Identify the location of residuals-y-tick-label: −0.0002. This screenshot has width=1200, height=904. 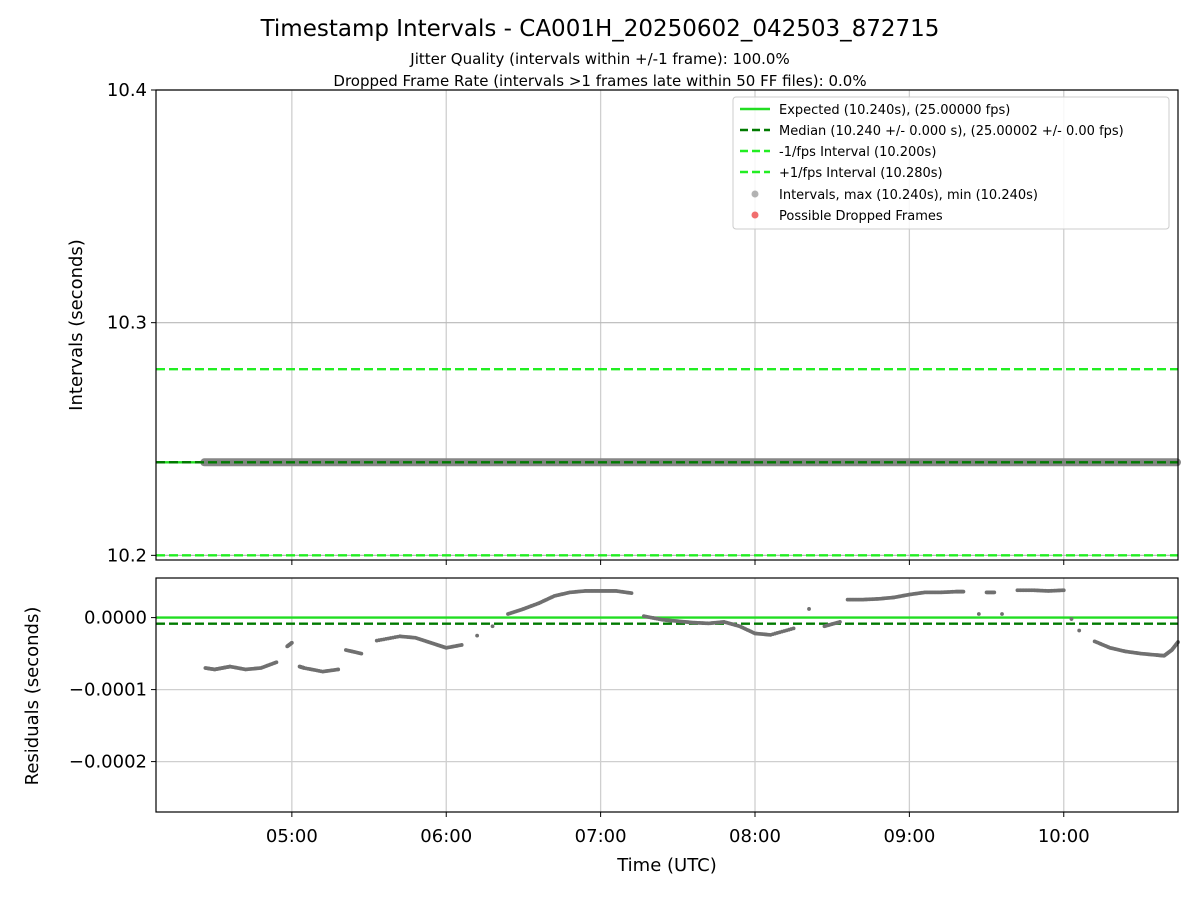
(108, 762).